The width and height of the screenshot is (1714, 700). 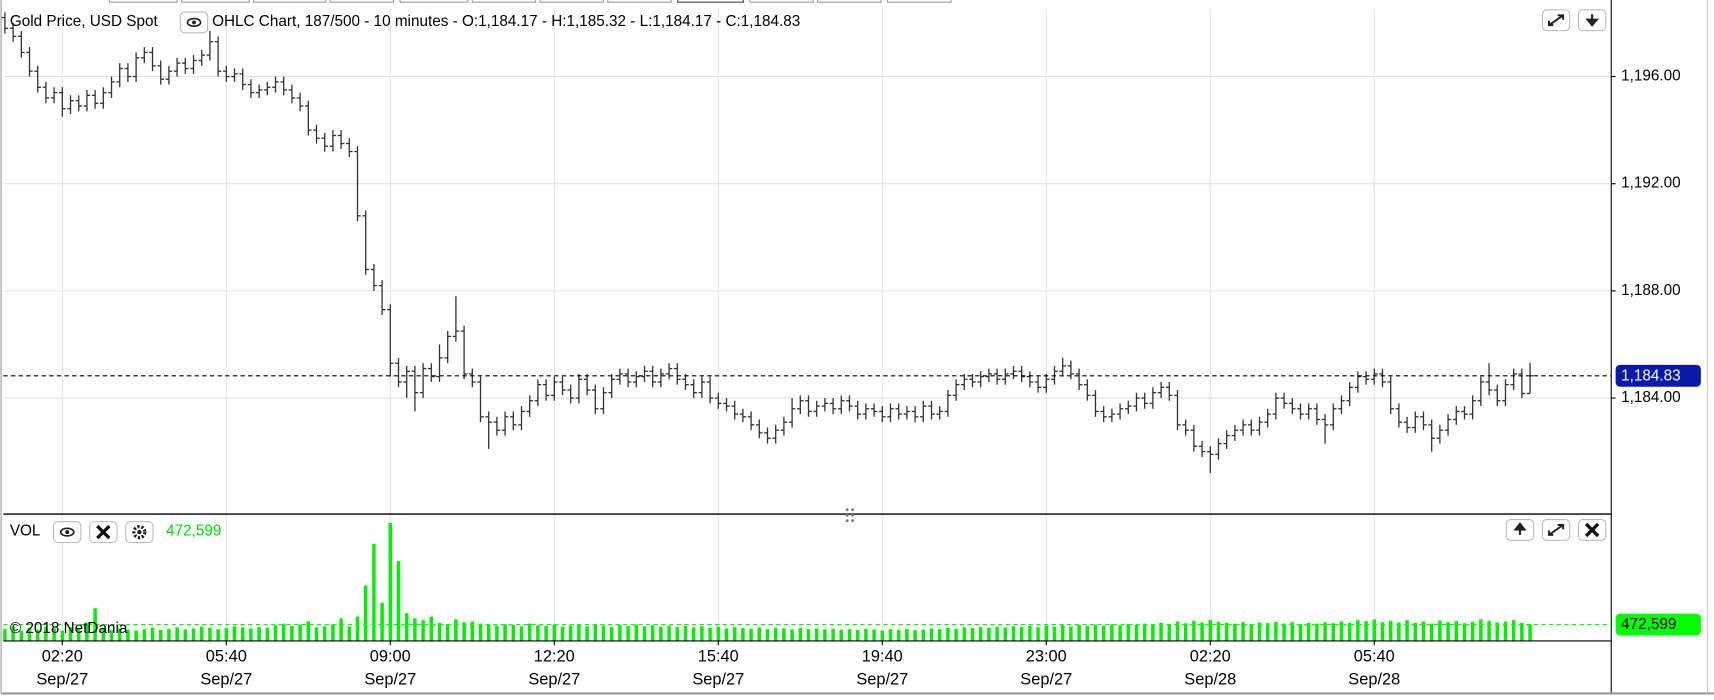 What do you see at coordinates (1210, 680) in the screenshot?
I see `x-tick-date: Sep/28` at bounding box center [1210, 680].